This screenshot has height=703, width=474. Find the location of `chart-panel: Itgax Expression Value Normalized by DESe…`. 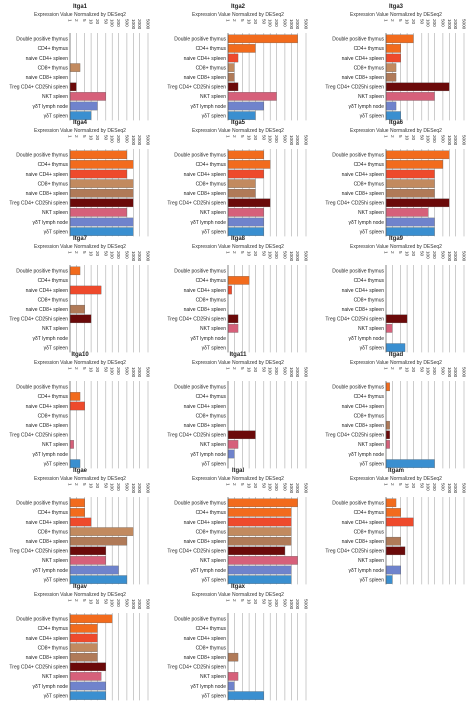

chart-panel: Itgax Expression Value Normalized by DESe… is located at coordinates (238, 641).